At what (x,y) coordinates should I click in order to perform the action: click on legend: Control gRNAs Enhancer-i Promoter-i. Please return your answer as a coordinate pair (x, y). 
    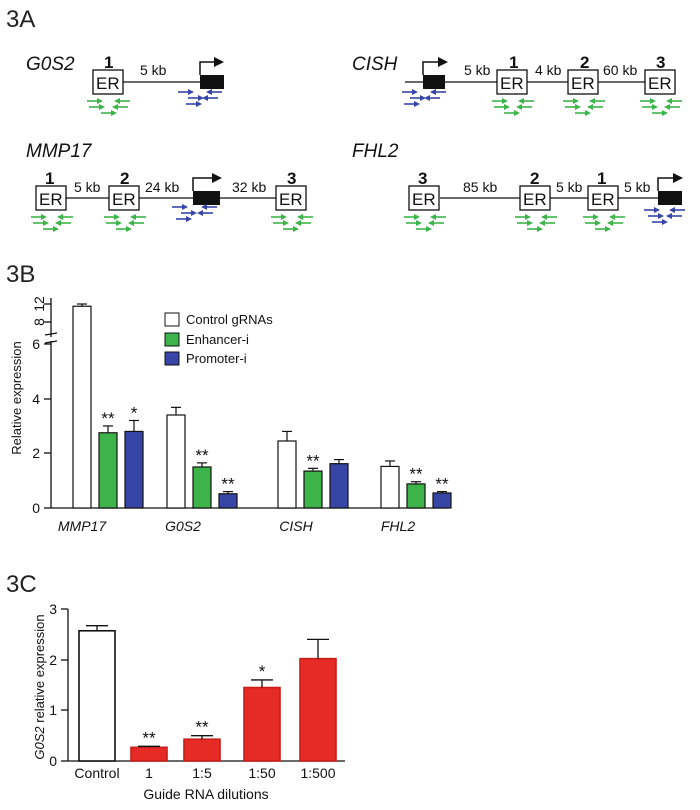
    Looking at the image, I should click on (218, 339).